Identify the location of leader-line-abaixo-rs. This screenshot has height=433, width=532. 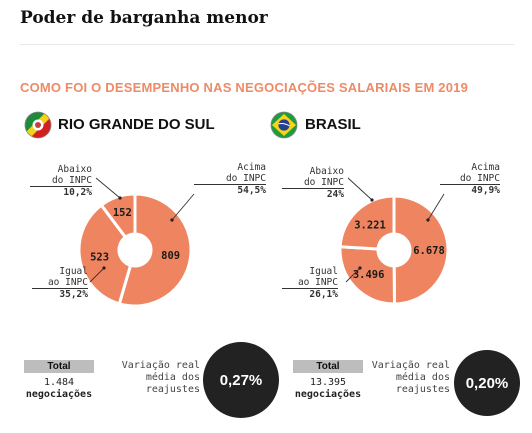
(108, 188).